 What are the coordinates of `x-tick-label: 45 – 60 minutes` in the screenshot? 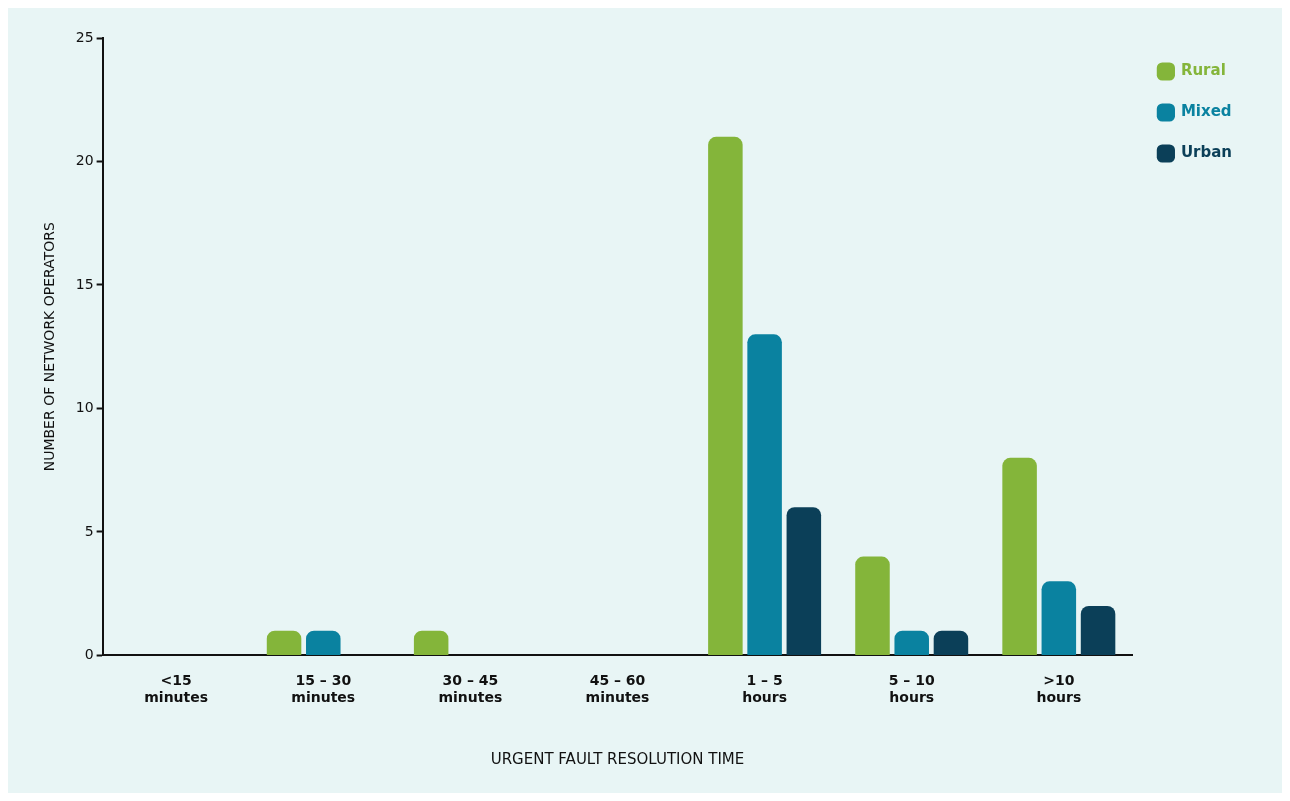 It's located at (617, 689).